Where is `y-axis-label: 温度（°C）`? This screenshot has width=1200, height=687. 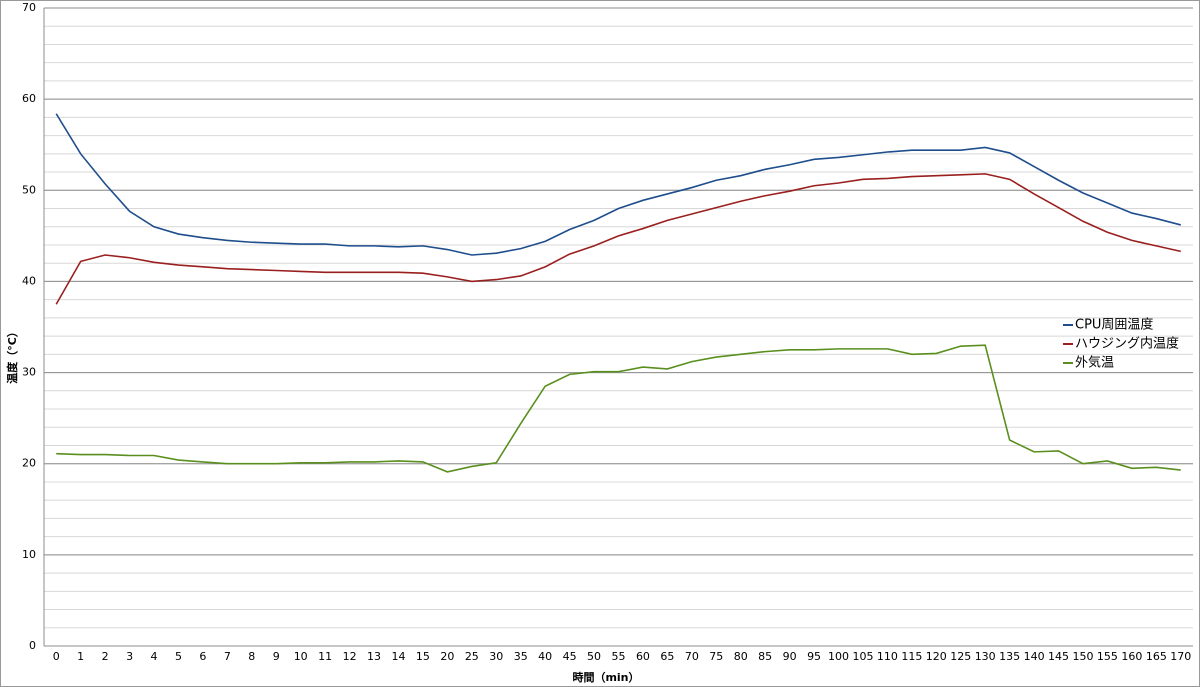
y-axis-label: 温度（°C） is located at coordinates (12, 355).